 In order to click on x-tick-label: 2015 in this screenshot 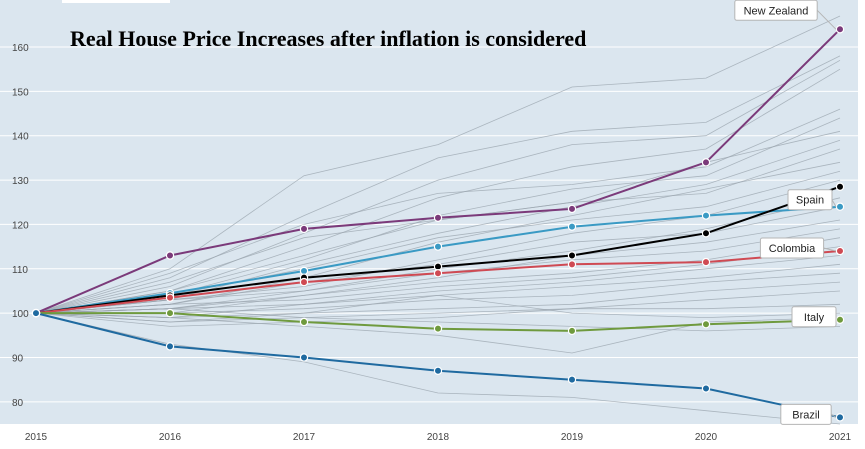, I will do `click(36, 437)`.